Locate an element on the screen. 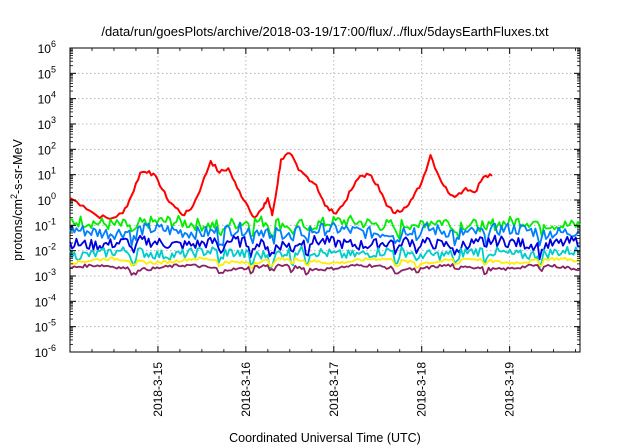  y-tick-label: 10¹ is located at coordinates (47, 174).